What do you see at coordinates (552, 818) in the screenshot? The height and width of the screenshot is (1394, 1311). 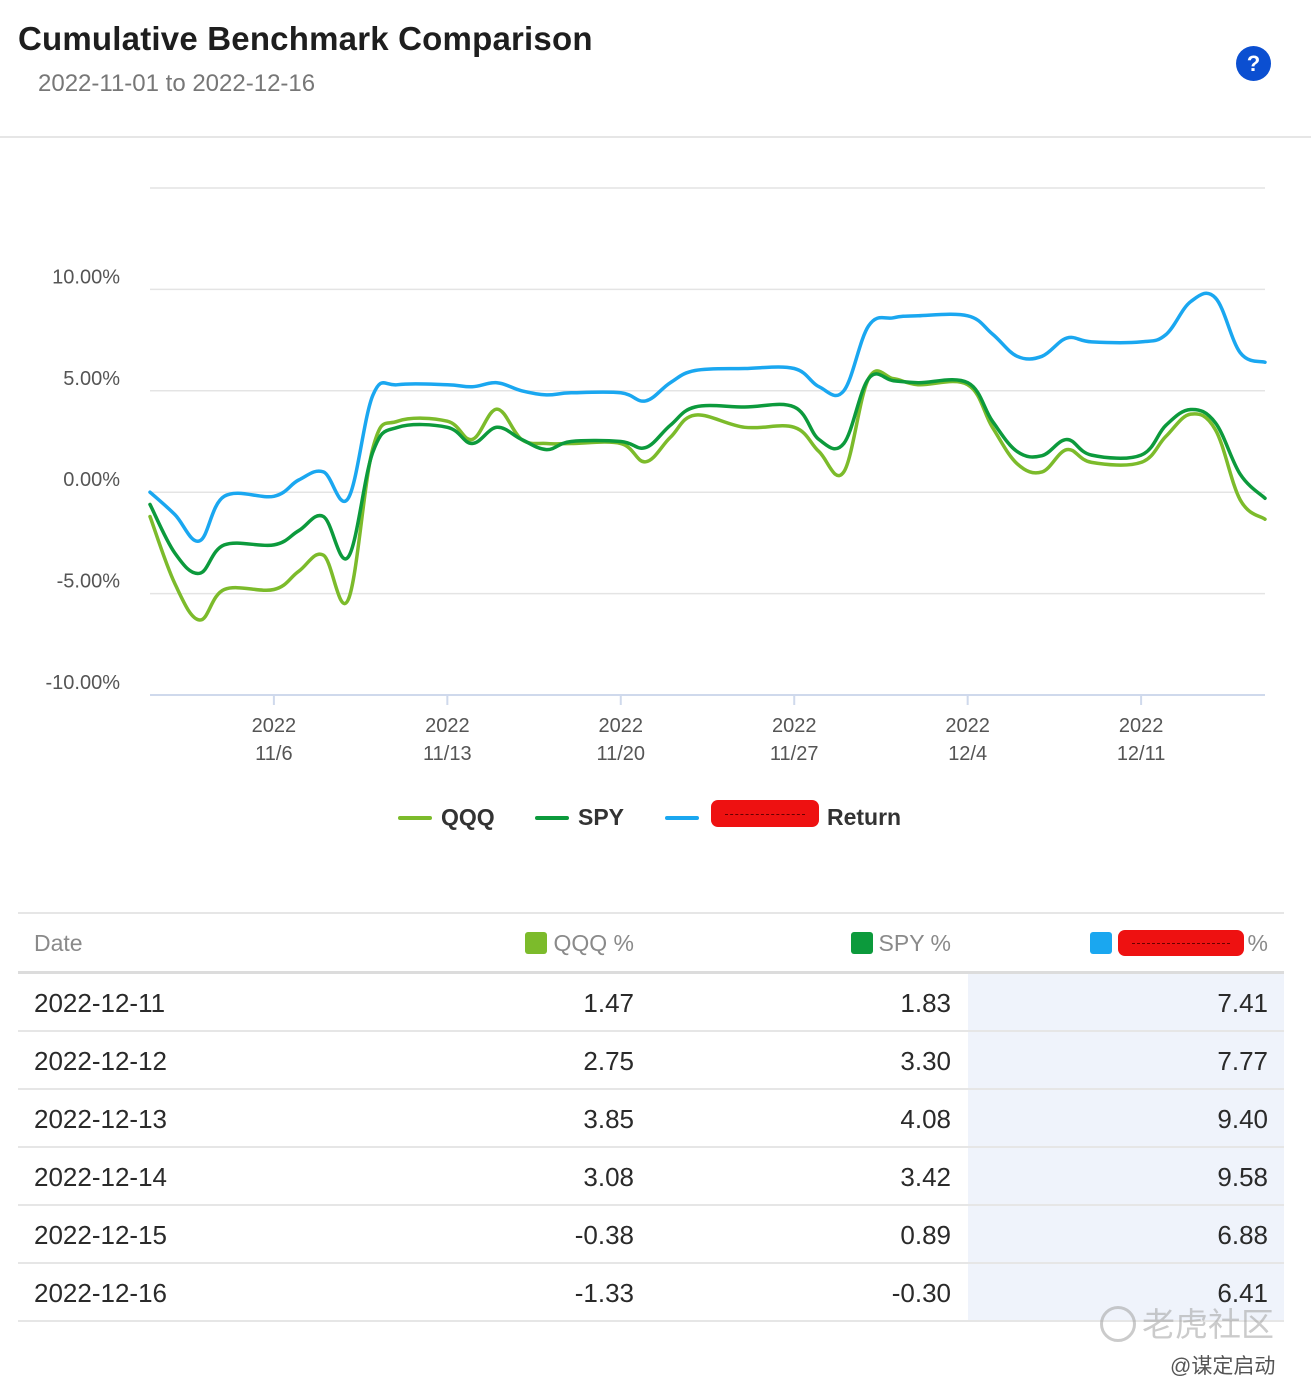 I see `legend-swatch-spy` at bounding box center [552, 818].